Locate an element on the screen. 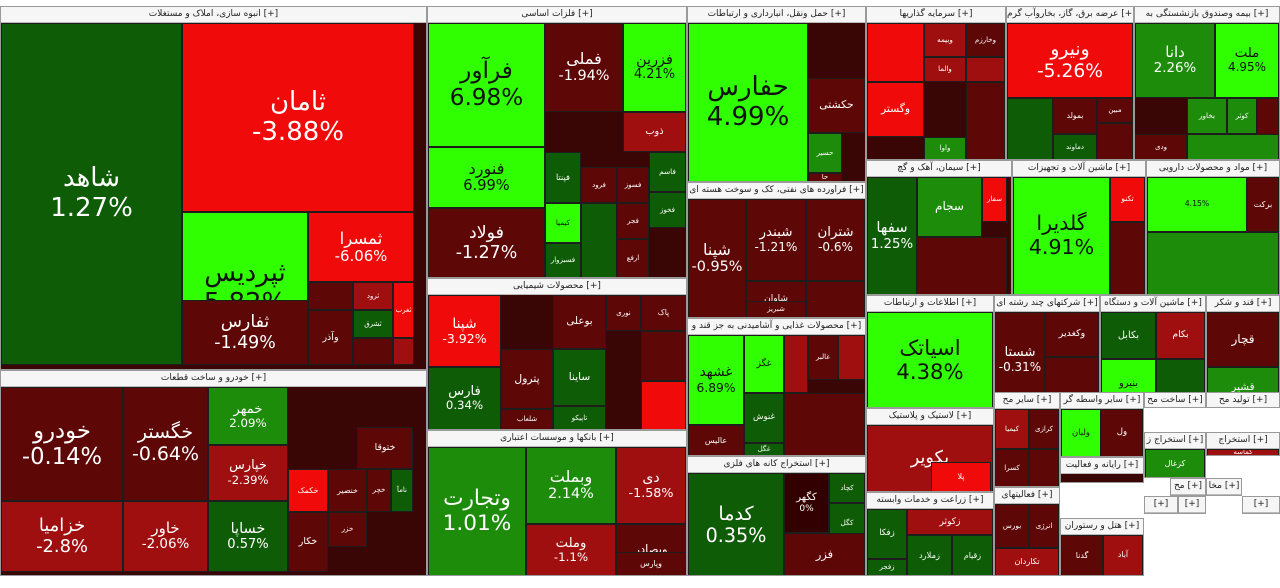 The height and width of the screenshot is (588, 1280). stock-tile: خمهر 2.09% is located at coordinates (248, 416).